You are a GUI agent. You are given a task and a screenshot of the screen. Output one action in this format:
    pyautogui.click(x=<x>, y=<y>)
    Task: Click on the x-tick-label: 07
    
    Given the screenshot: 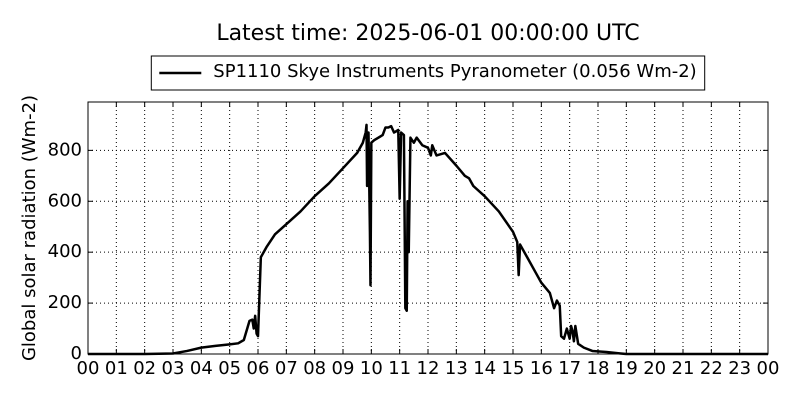 What is the action you would take?
    pyautogui.click(x=286, y=368)
    